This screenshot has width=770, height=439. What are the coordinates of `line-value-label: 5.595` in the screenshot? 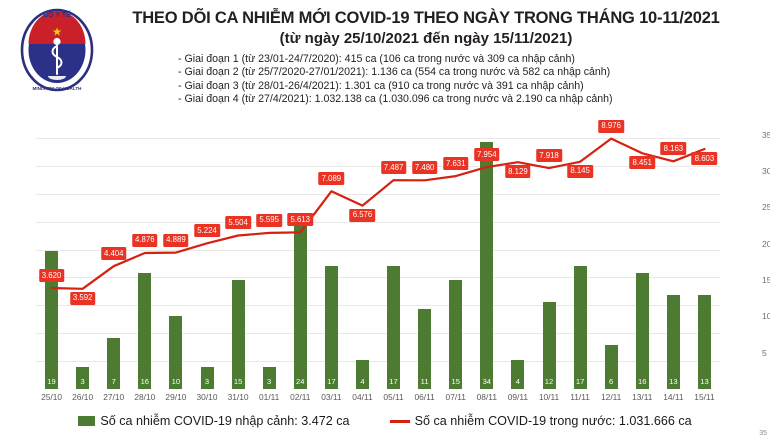 It's located at (269, 220).